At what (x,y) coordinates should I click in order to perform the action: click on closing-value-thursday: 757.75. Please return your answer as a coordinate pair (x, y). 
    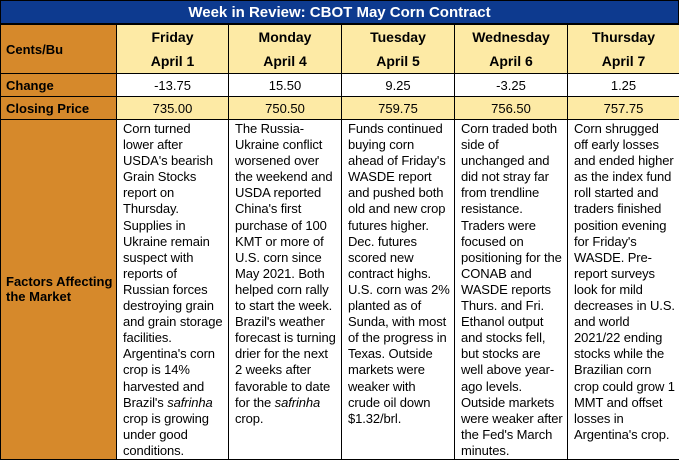
    Looking at the image, I should click on (623, 108).